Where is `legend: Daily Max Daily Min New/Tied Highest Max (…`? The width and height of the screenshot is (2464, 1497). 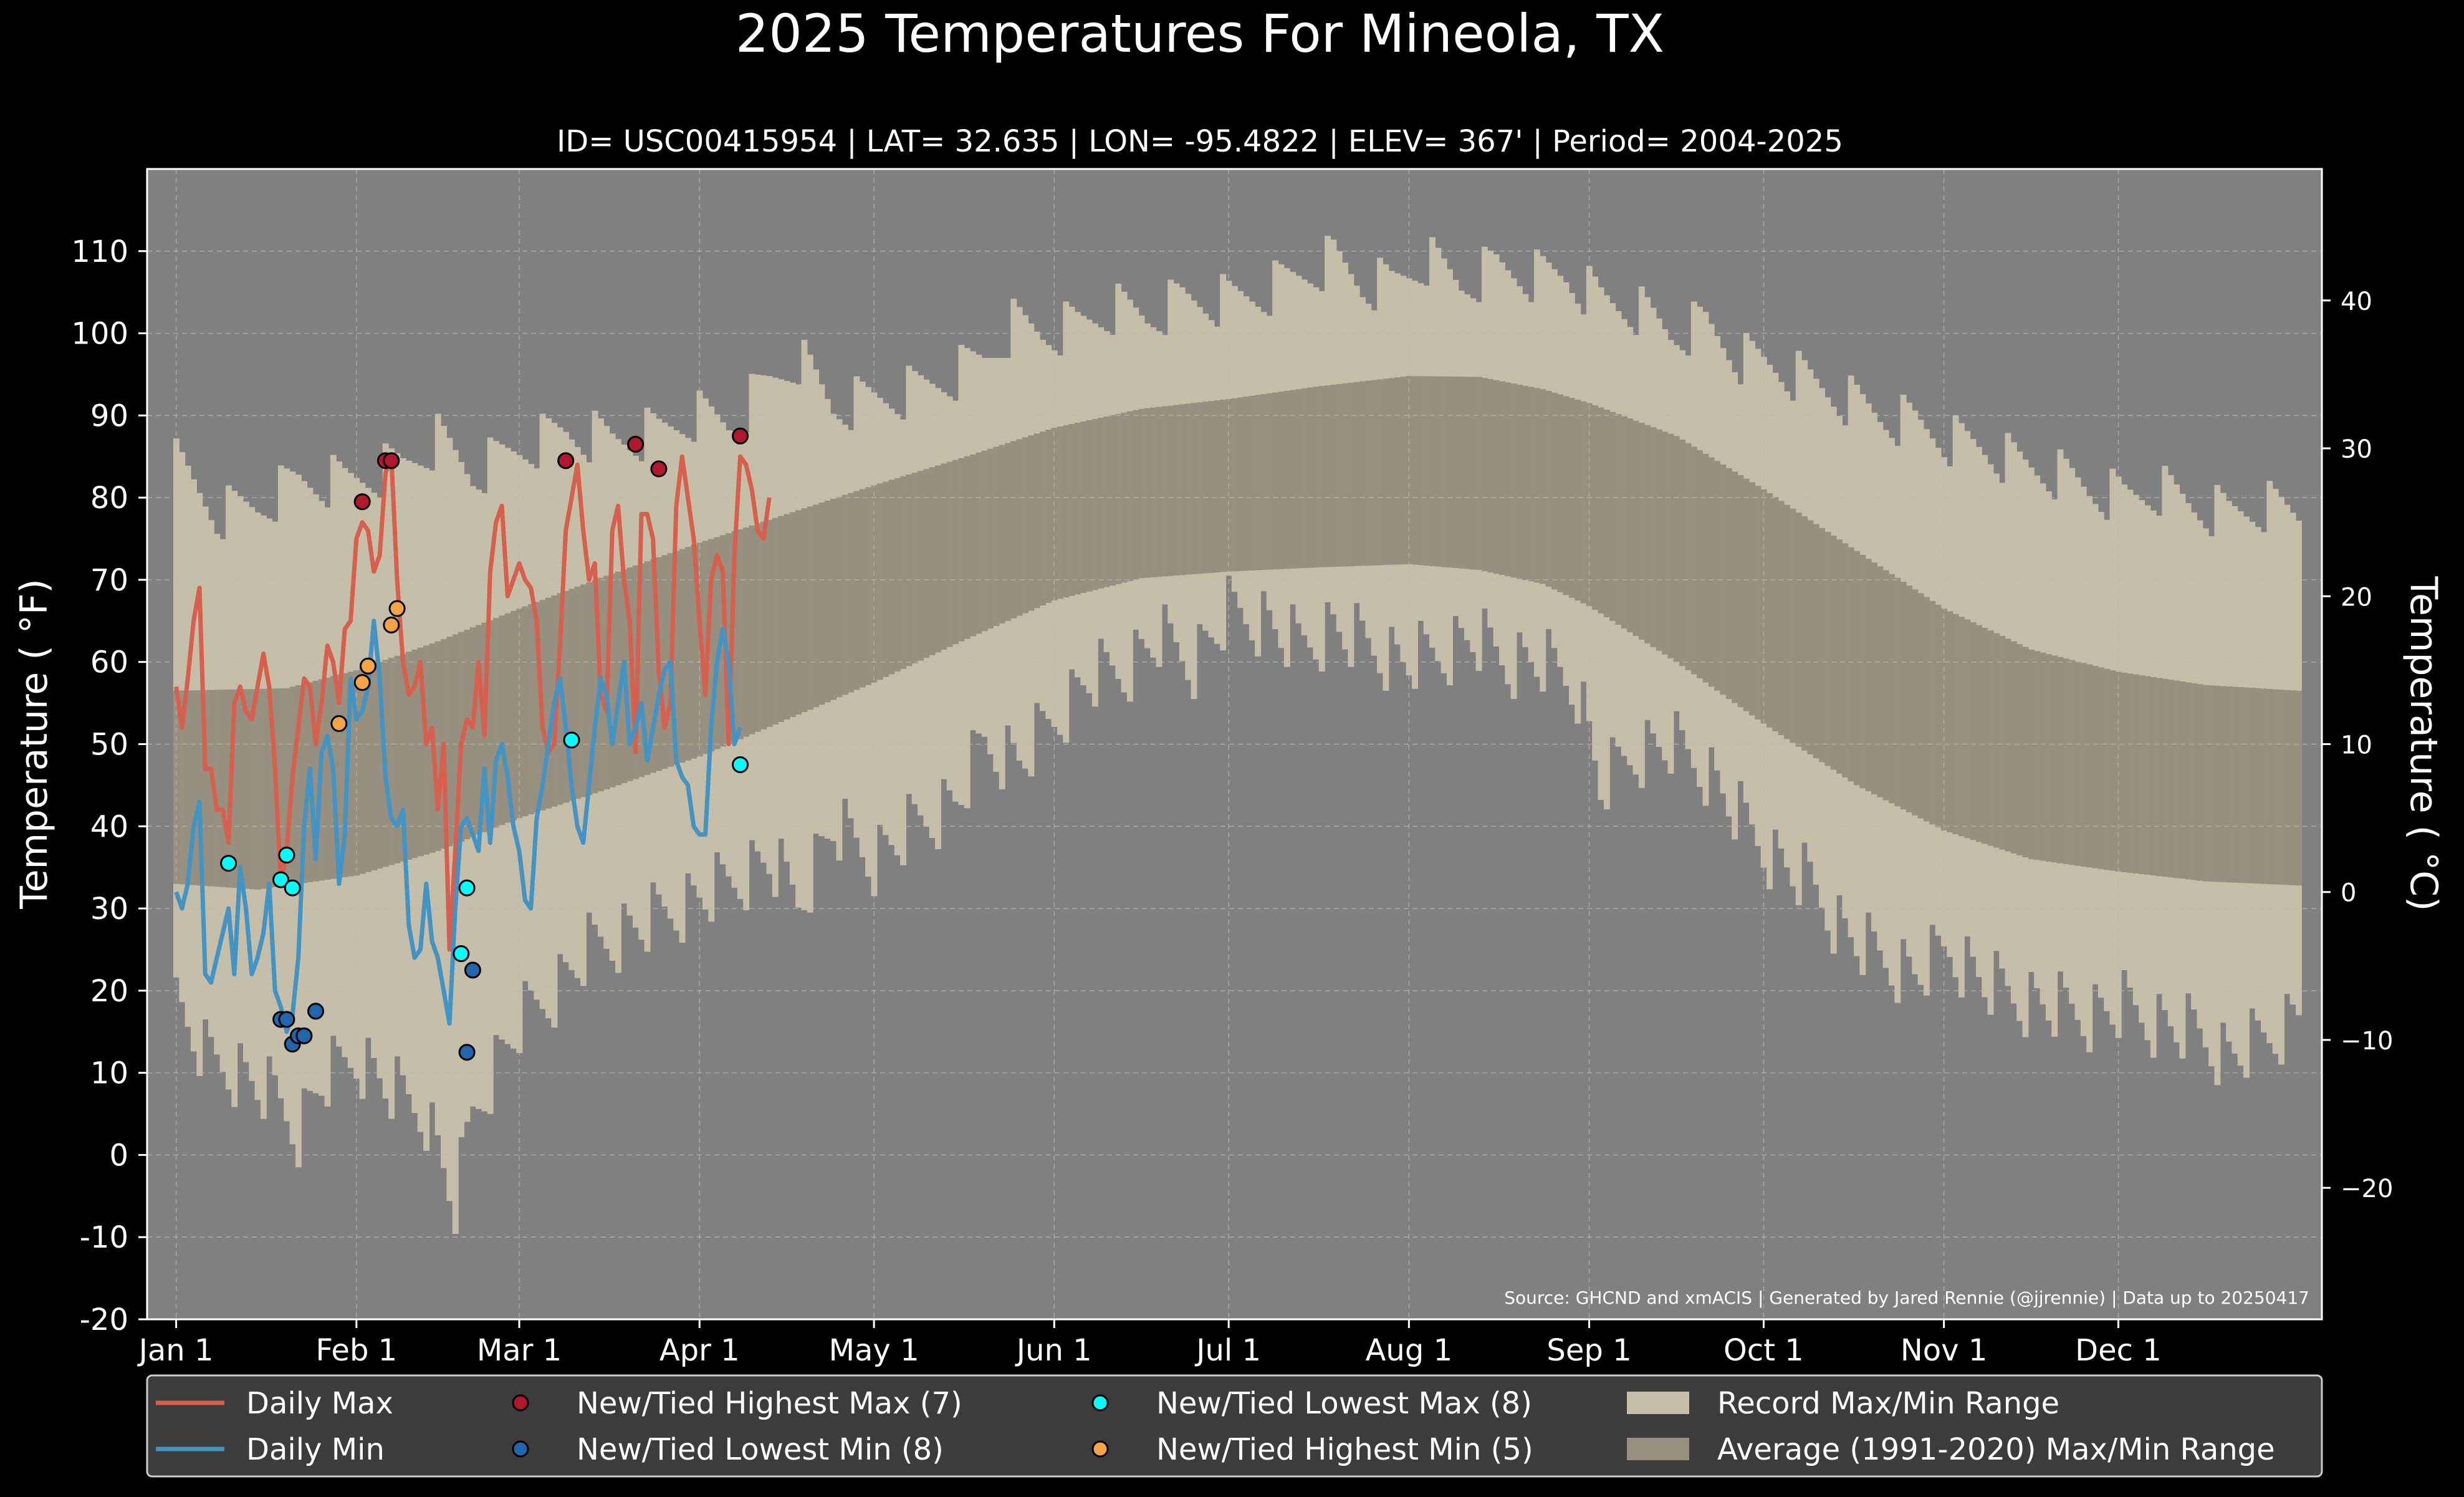
legend: Daily Max Daily Min New/Tied Highest Max (… is located at coordinates (1215, 1426).